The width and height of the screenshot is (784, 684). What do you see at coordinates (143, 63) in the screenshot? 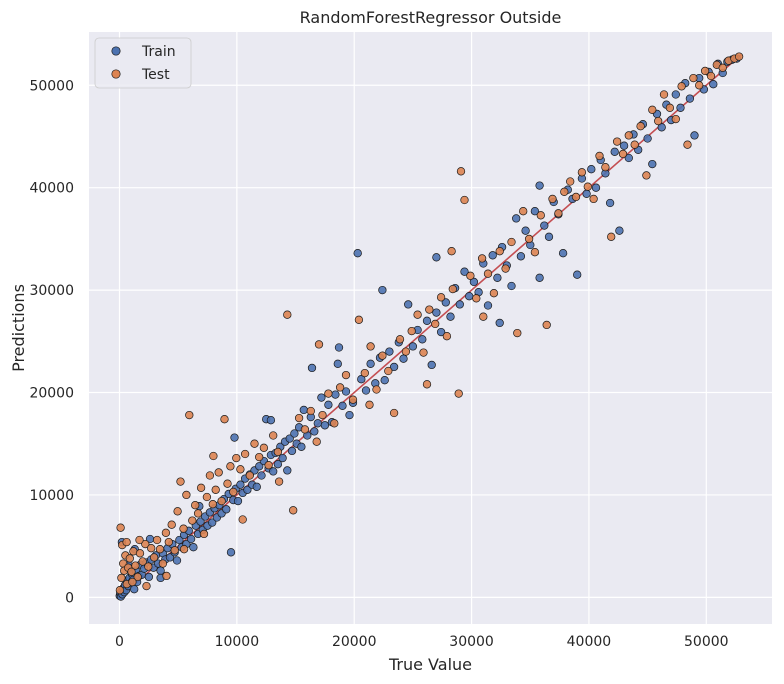
I see `legend: Train Test` at bounding box center [143, 63].